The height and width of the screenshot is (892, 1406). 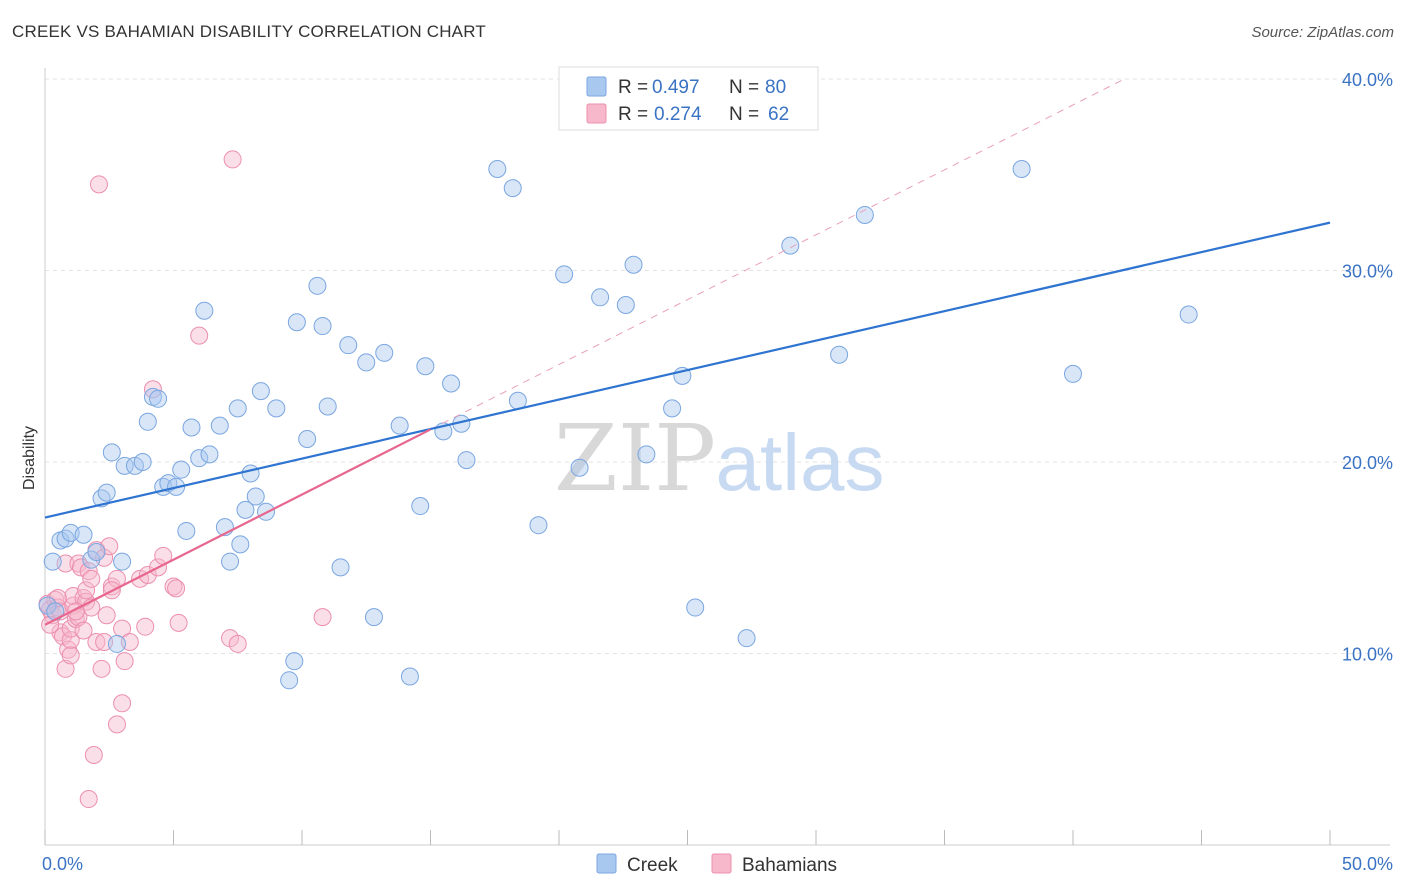 What do you see at coordinates (633, 87) in the screenshot?
I see `creek-r-label: R =` at bounding box center [633, 87].